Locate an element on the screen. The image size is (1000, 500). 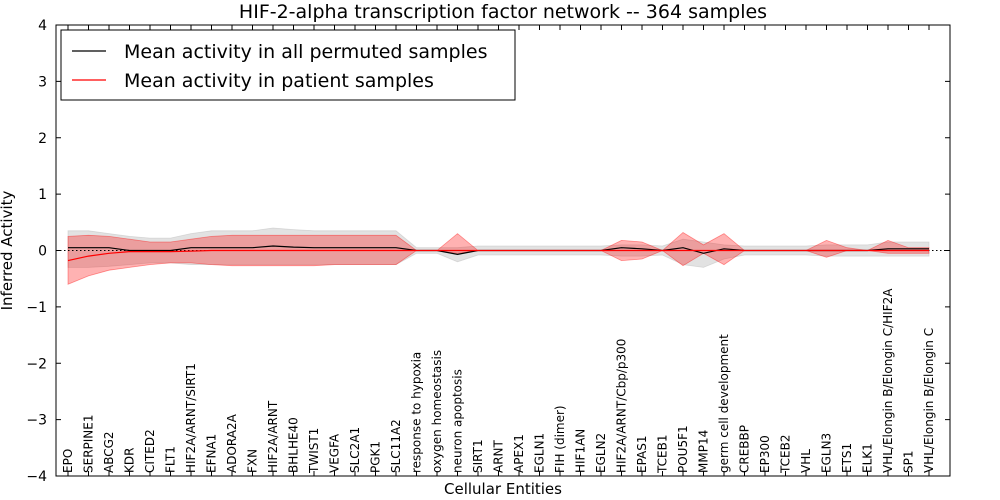
x-tick-label: HIF2A/ARNT/SIRT1 is located at coordinates (191, 418).